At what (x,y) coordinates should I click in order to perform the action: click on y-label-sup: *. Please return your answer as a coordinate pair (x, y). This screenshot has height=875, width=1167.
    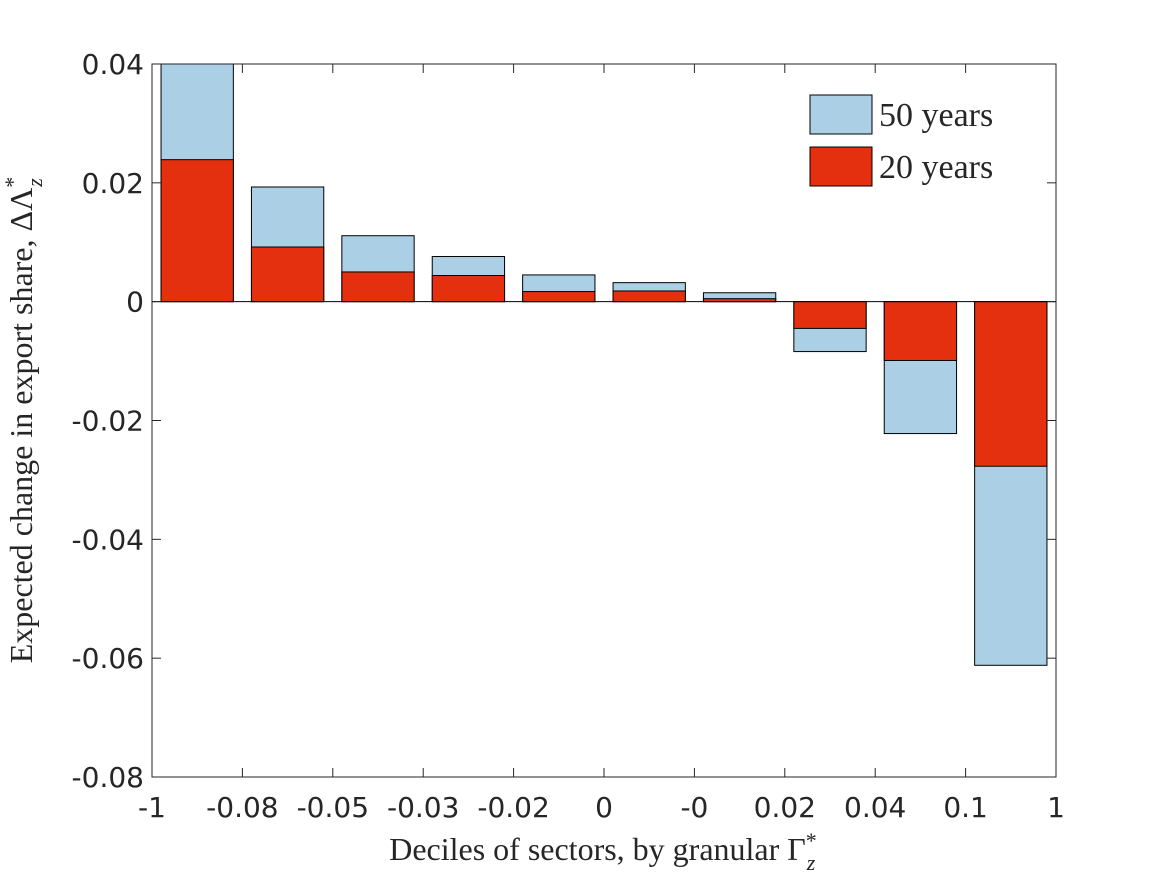
    Looking at the image, I should click on (12, 182).